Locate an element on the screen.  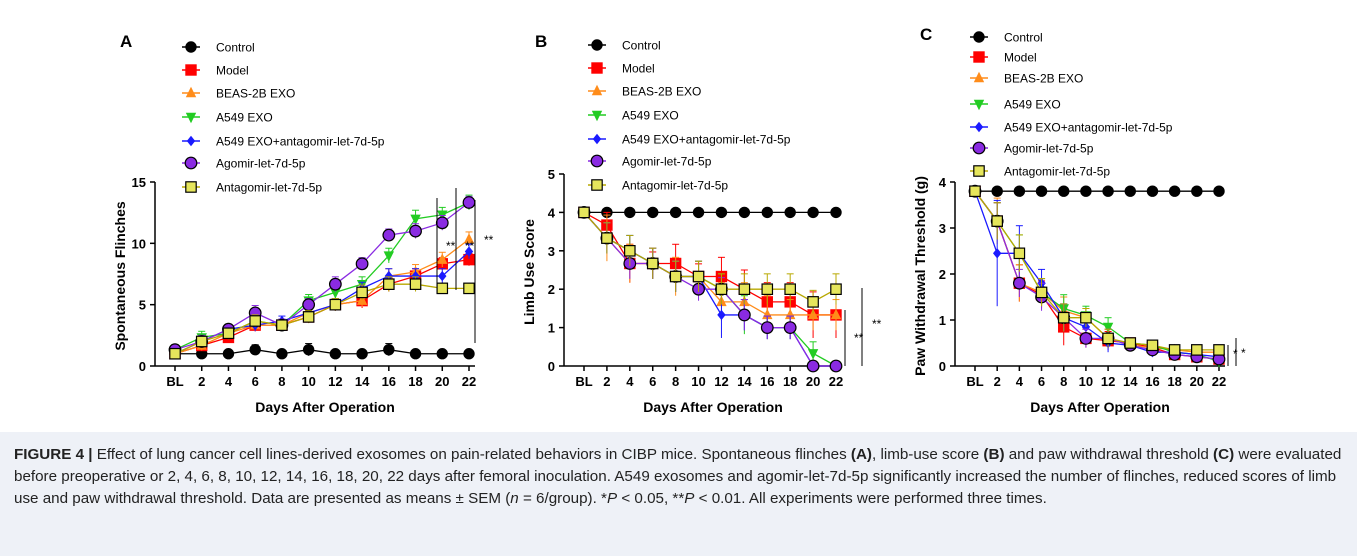
significance-mark: ** is located at coordinates (859, 338).